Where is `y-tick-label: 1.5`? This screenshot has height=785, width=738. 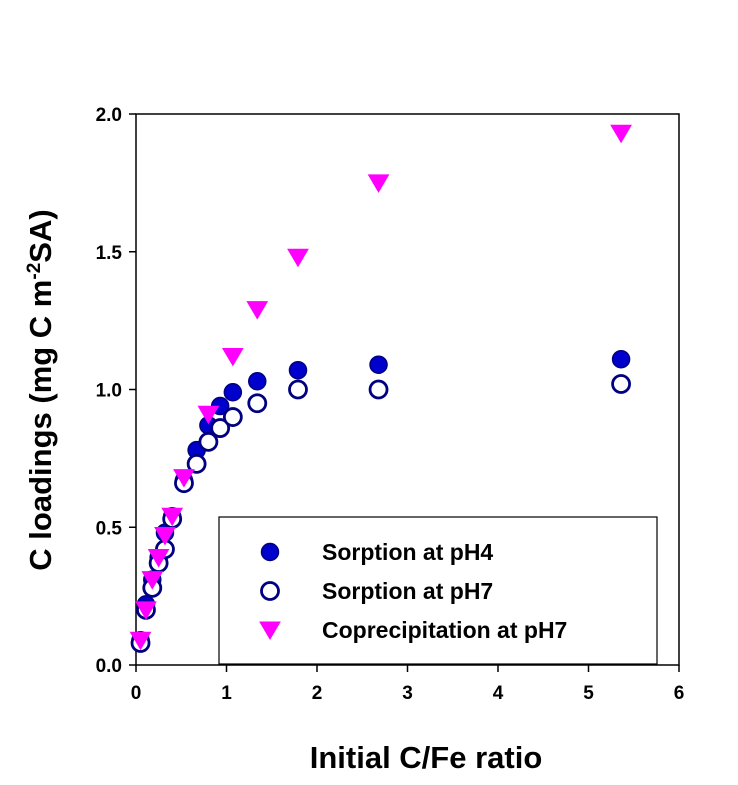
y-tick-label: 1.5 is located at coordinates (109, 253).